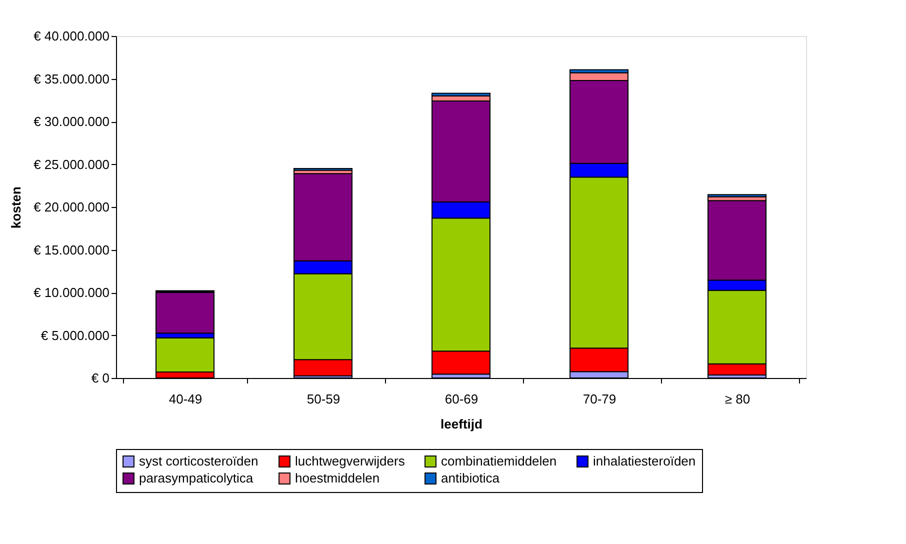 The height and width of the screenshot is (544, 906). What do you see at coordinates (72, 36) in the screenshot?
I see `y-tick-label: € 40.000.000` at bounding box center [72, 36].